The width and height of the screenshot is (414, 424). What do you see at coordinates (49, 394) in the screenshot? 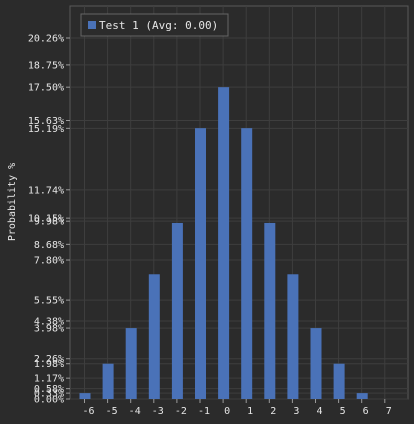
I see `y-tick-label: 0.33%` at bounding box center [49, 394].